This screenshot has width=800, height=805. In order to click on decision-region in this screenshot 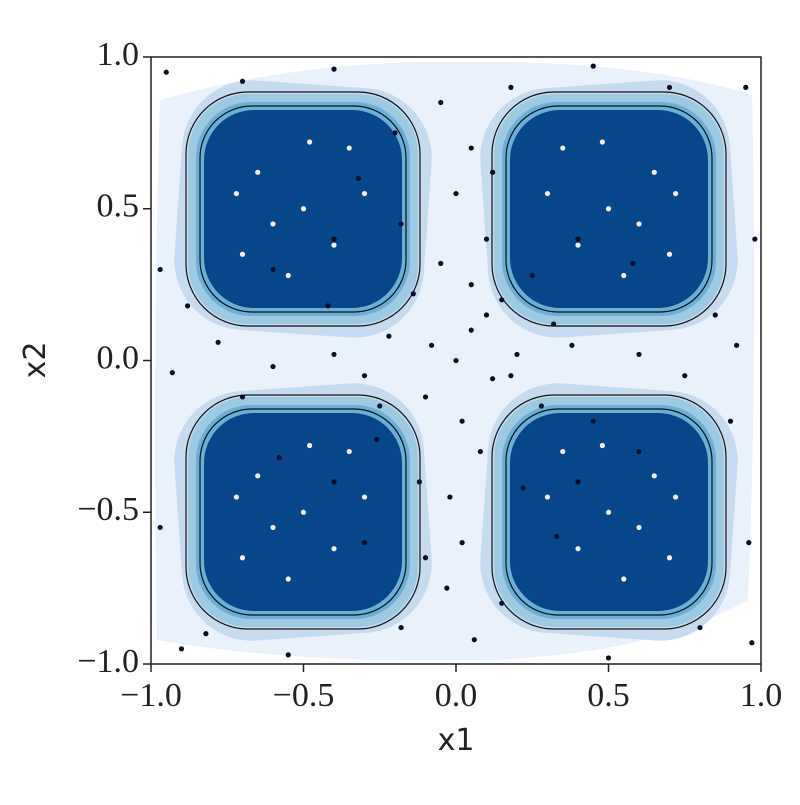, I will do `click(303, 512)`.